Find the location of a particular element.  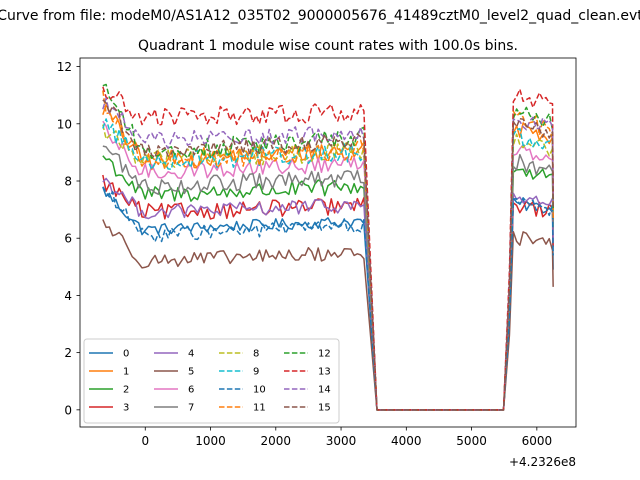

x-tick-label: 5000 is located at coordinates (471, 441).